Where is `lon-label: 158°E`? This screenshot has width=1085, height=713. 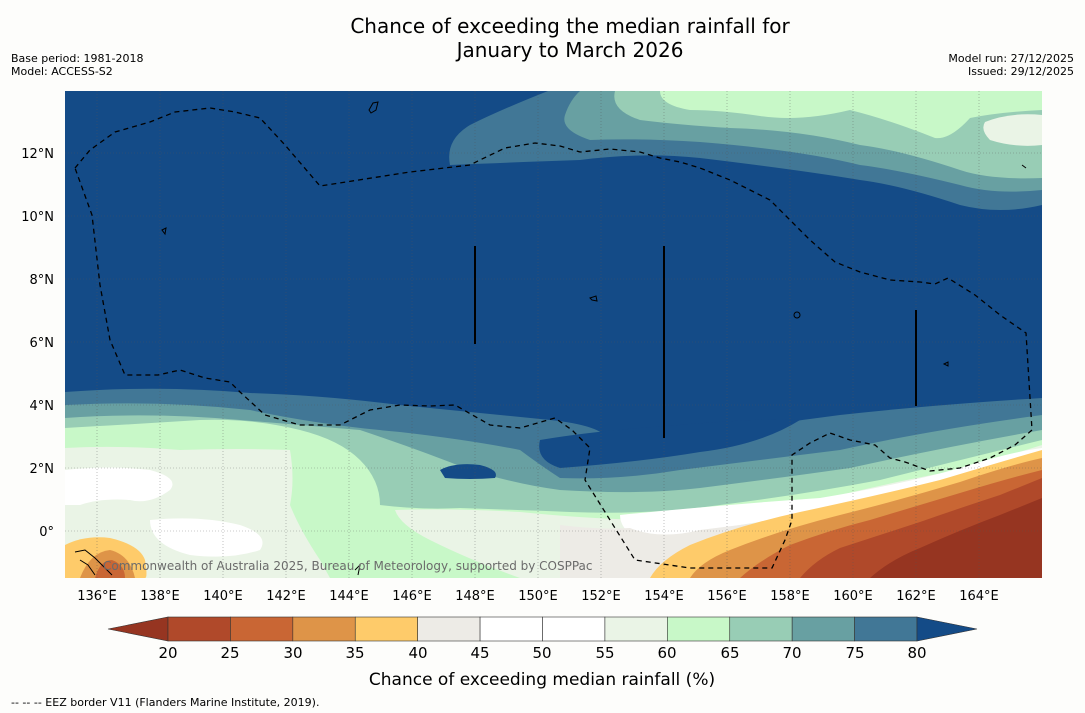
lon-label: 158°E is located at coordinates (790, 596).